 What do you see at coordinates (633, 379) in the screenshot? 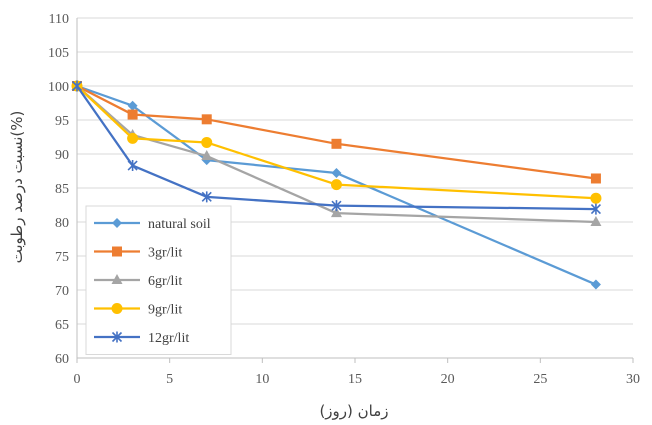
I see `x-tick-label: 30` at bounding box center [633, 379].